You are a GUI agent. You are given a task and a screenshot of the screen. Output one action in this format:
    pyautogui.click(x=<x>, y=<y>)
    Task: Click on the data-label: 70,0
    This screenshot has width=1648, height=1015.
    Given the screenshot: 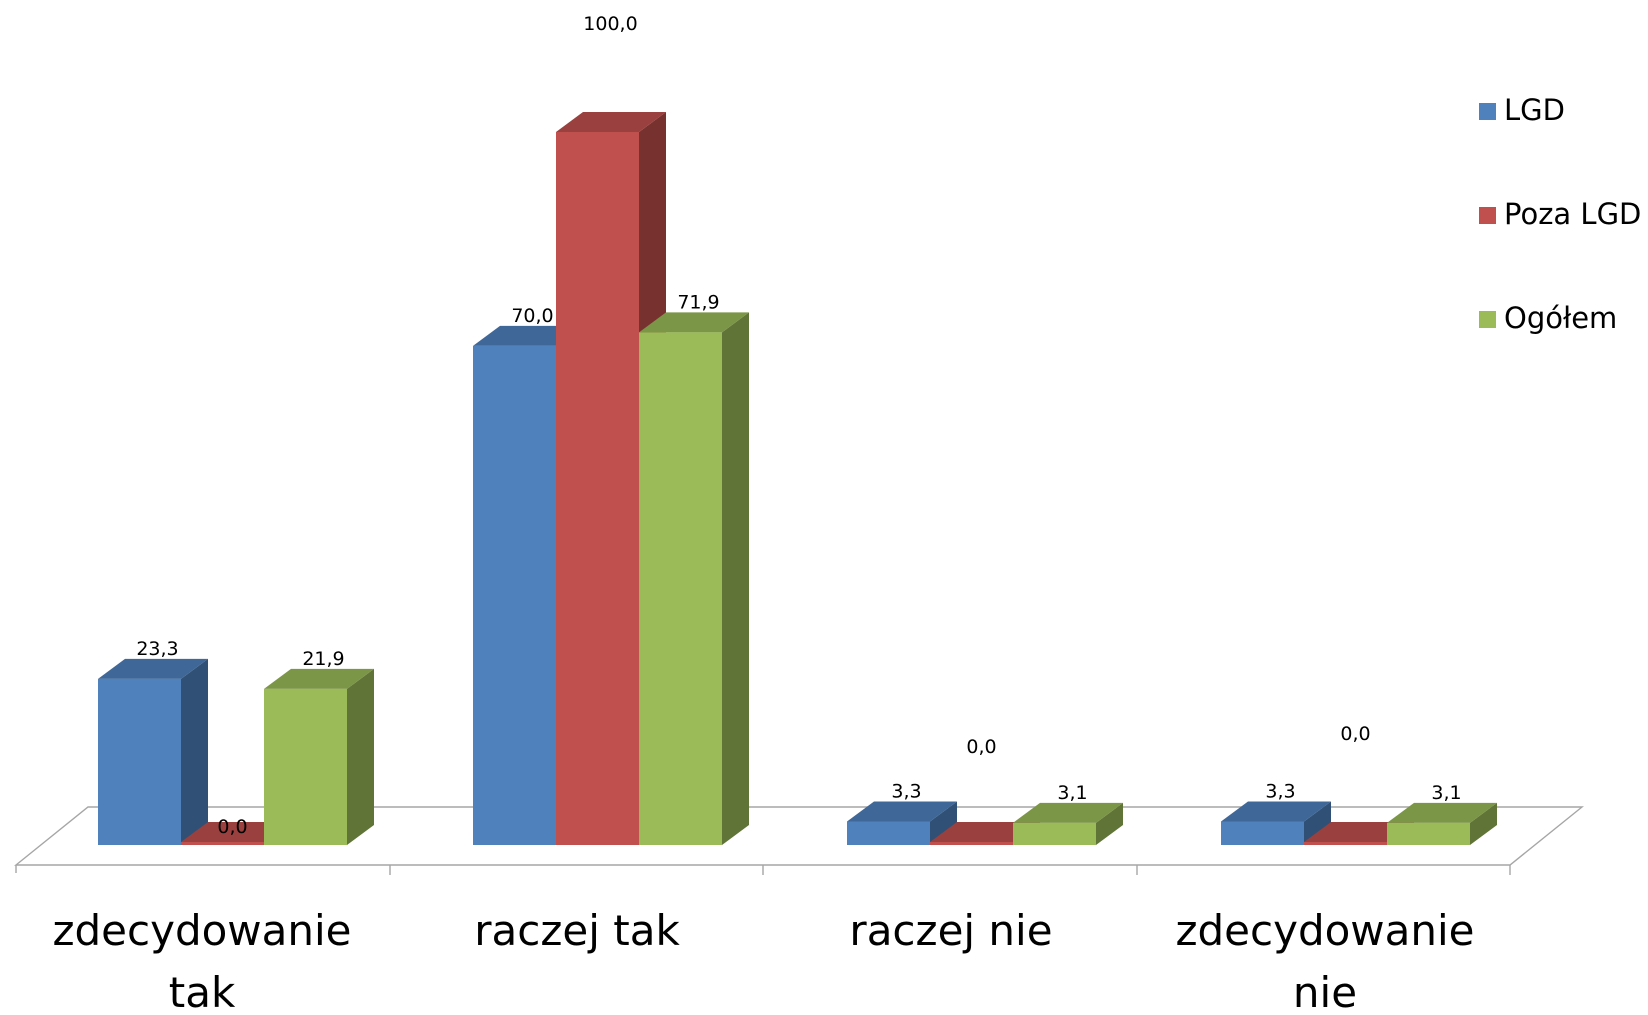 What is the action you would take?
    pyautogui.click(x=532, y=316)
    